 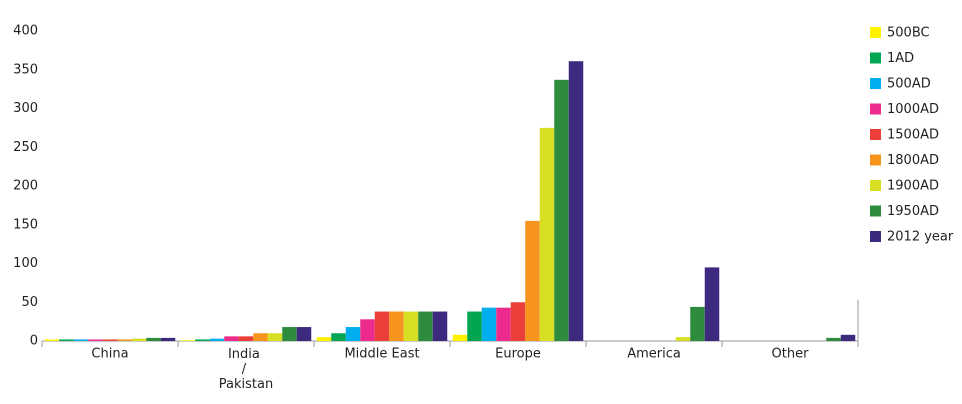 What do you see at coordinates (920, 237) in the screenshot?
I see `legend-label: 2012 year` at bounding box center [920, 237].